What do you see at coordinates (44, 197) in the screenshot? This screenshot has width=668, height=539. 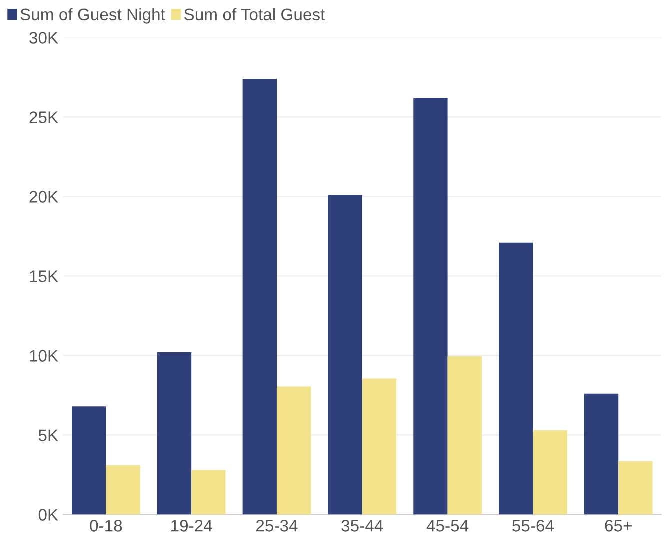 I see `y-tick-label: 20K` at bounding box center [44, 197].